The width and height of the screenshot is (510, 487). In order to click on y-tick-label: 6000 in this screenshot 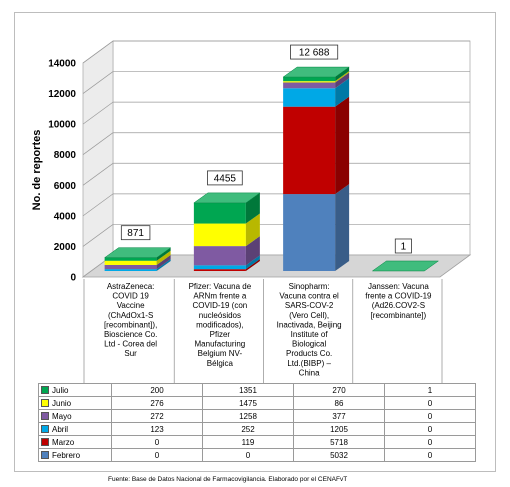, I will do `click(65, 186)`.